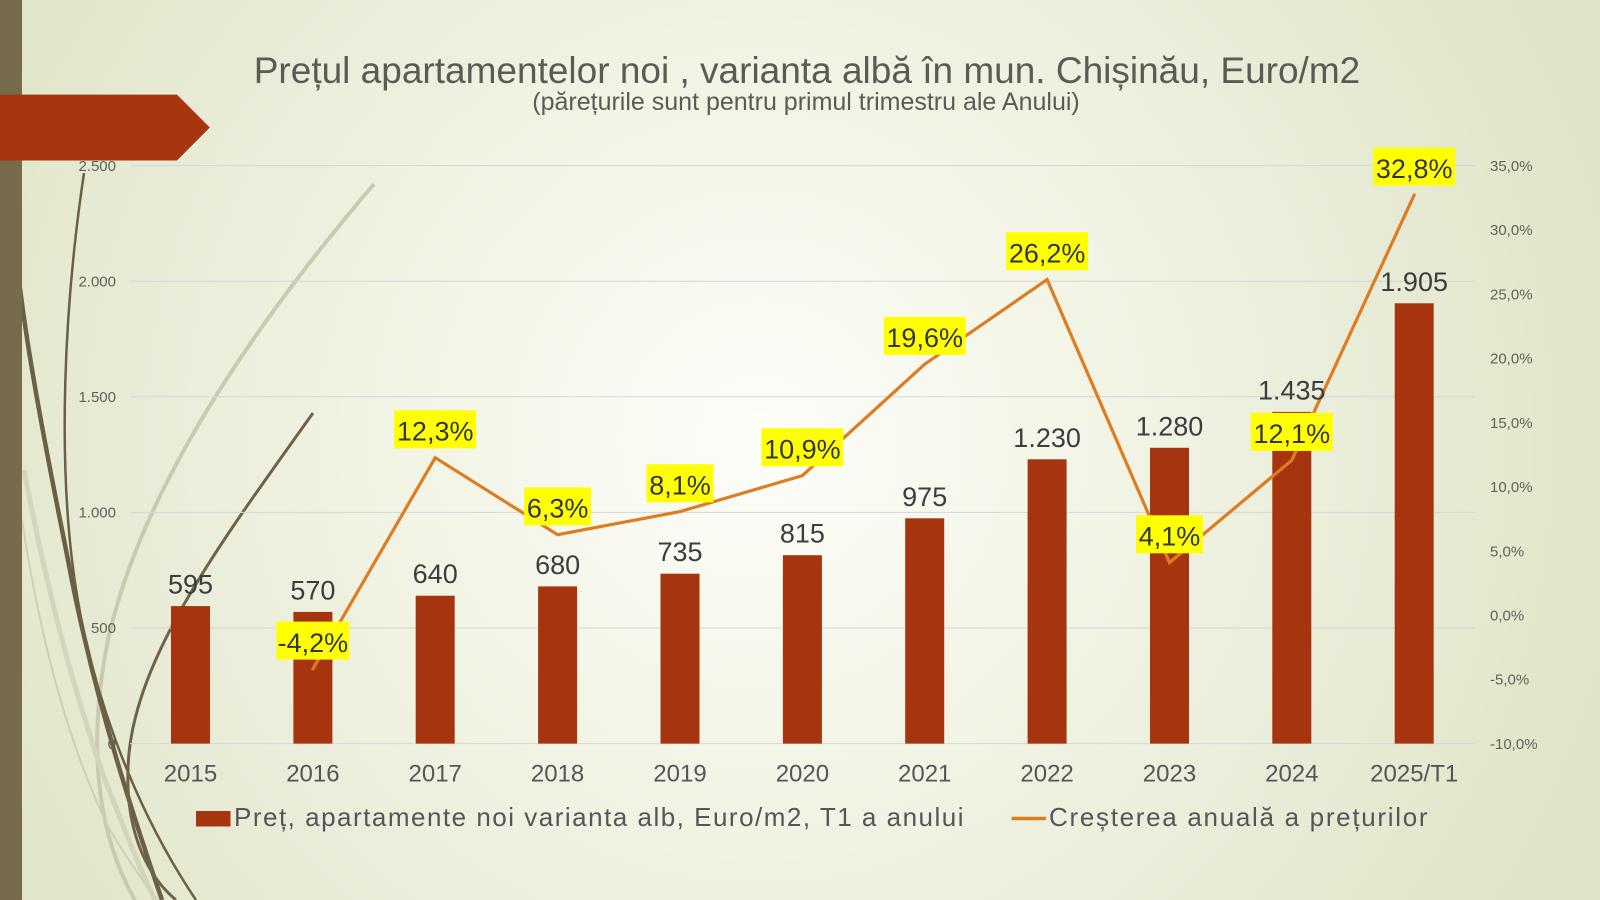  Describe the element at coordinates (1511, 230) in the screenshot. I see `svg-text: 30,0%` at that location.